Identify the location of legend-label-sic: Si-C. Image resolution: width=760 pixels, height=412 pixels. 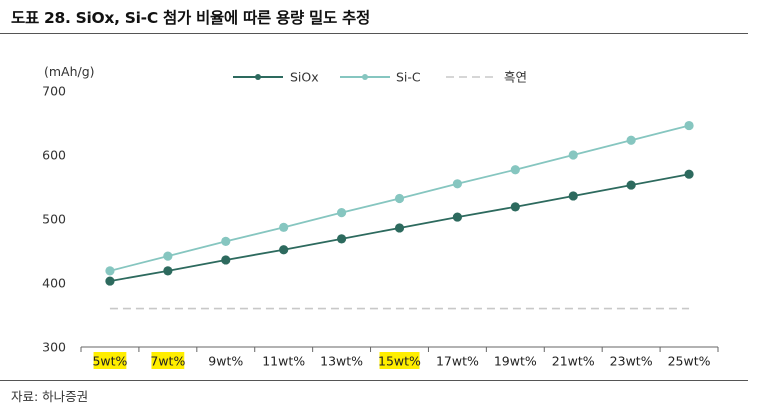
(408, 77).